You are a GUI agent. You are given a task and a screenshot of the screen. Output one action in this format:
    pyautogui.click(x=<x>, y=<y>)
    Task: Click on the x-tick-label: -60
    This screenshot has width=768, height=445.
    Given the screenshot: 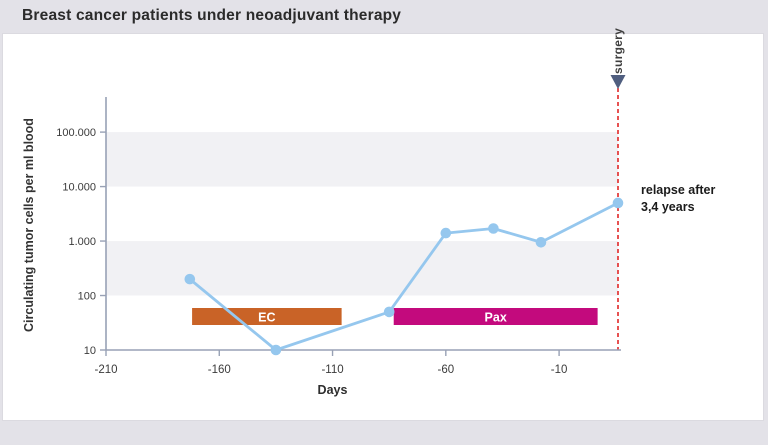 What is the action you would take?
    pyautogui.click(x=446, y=370)
    